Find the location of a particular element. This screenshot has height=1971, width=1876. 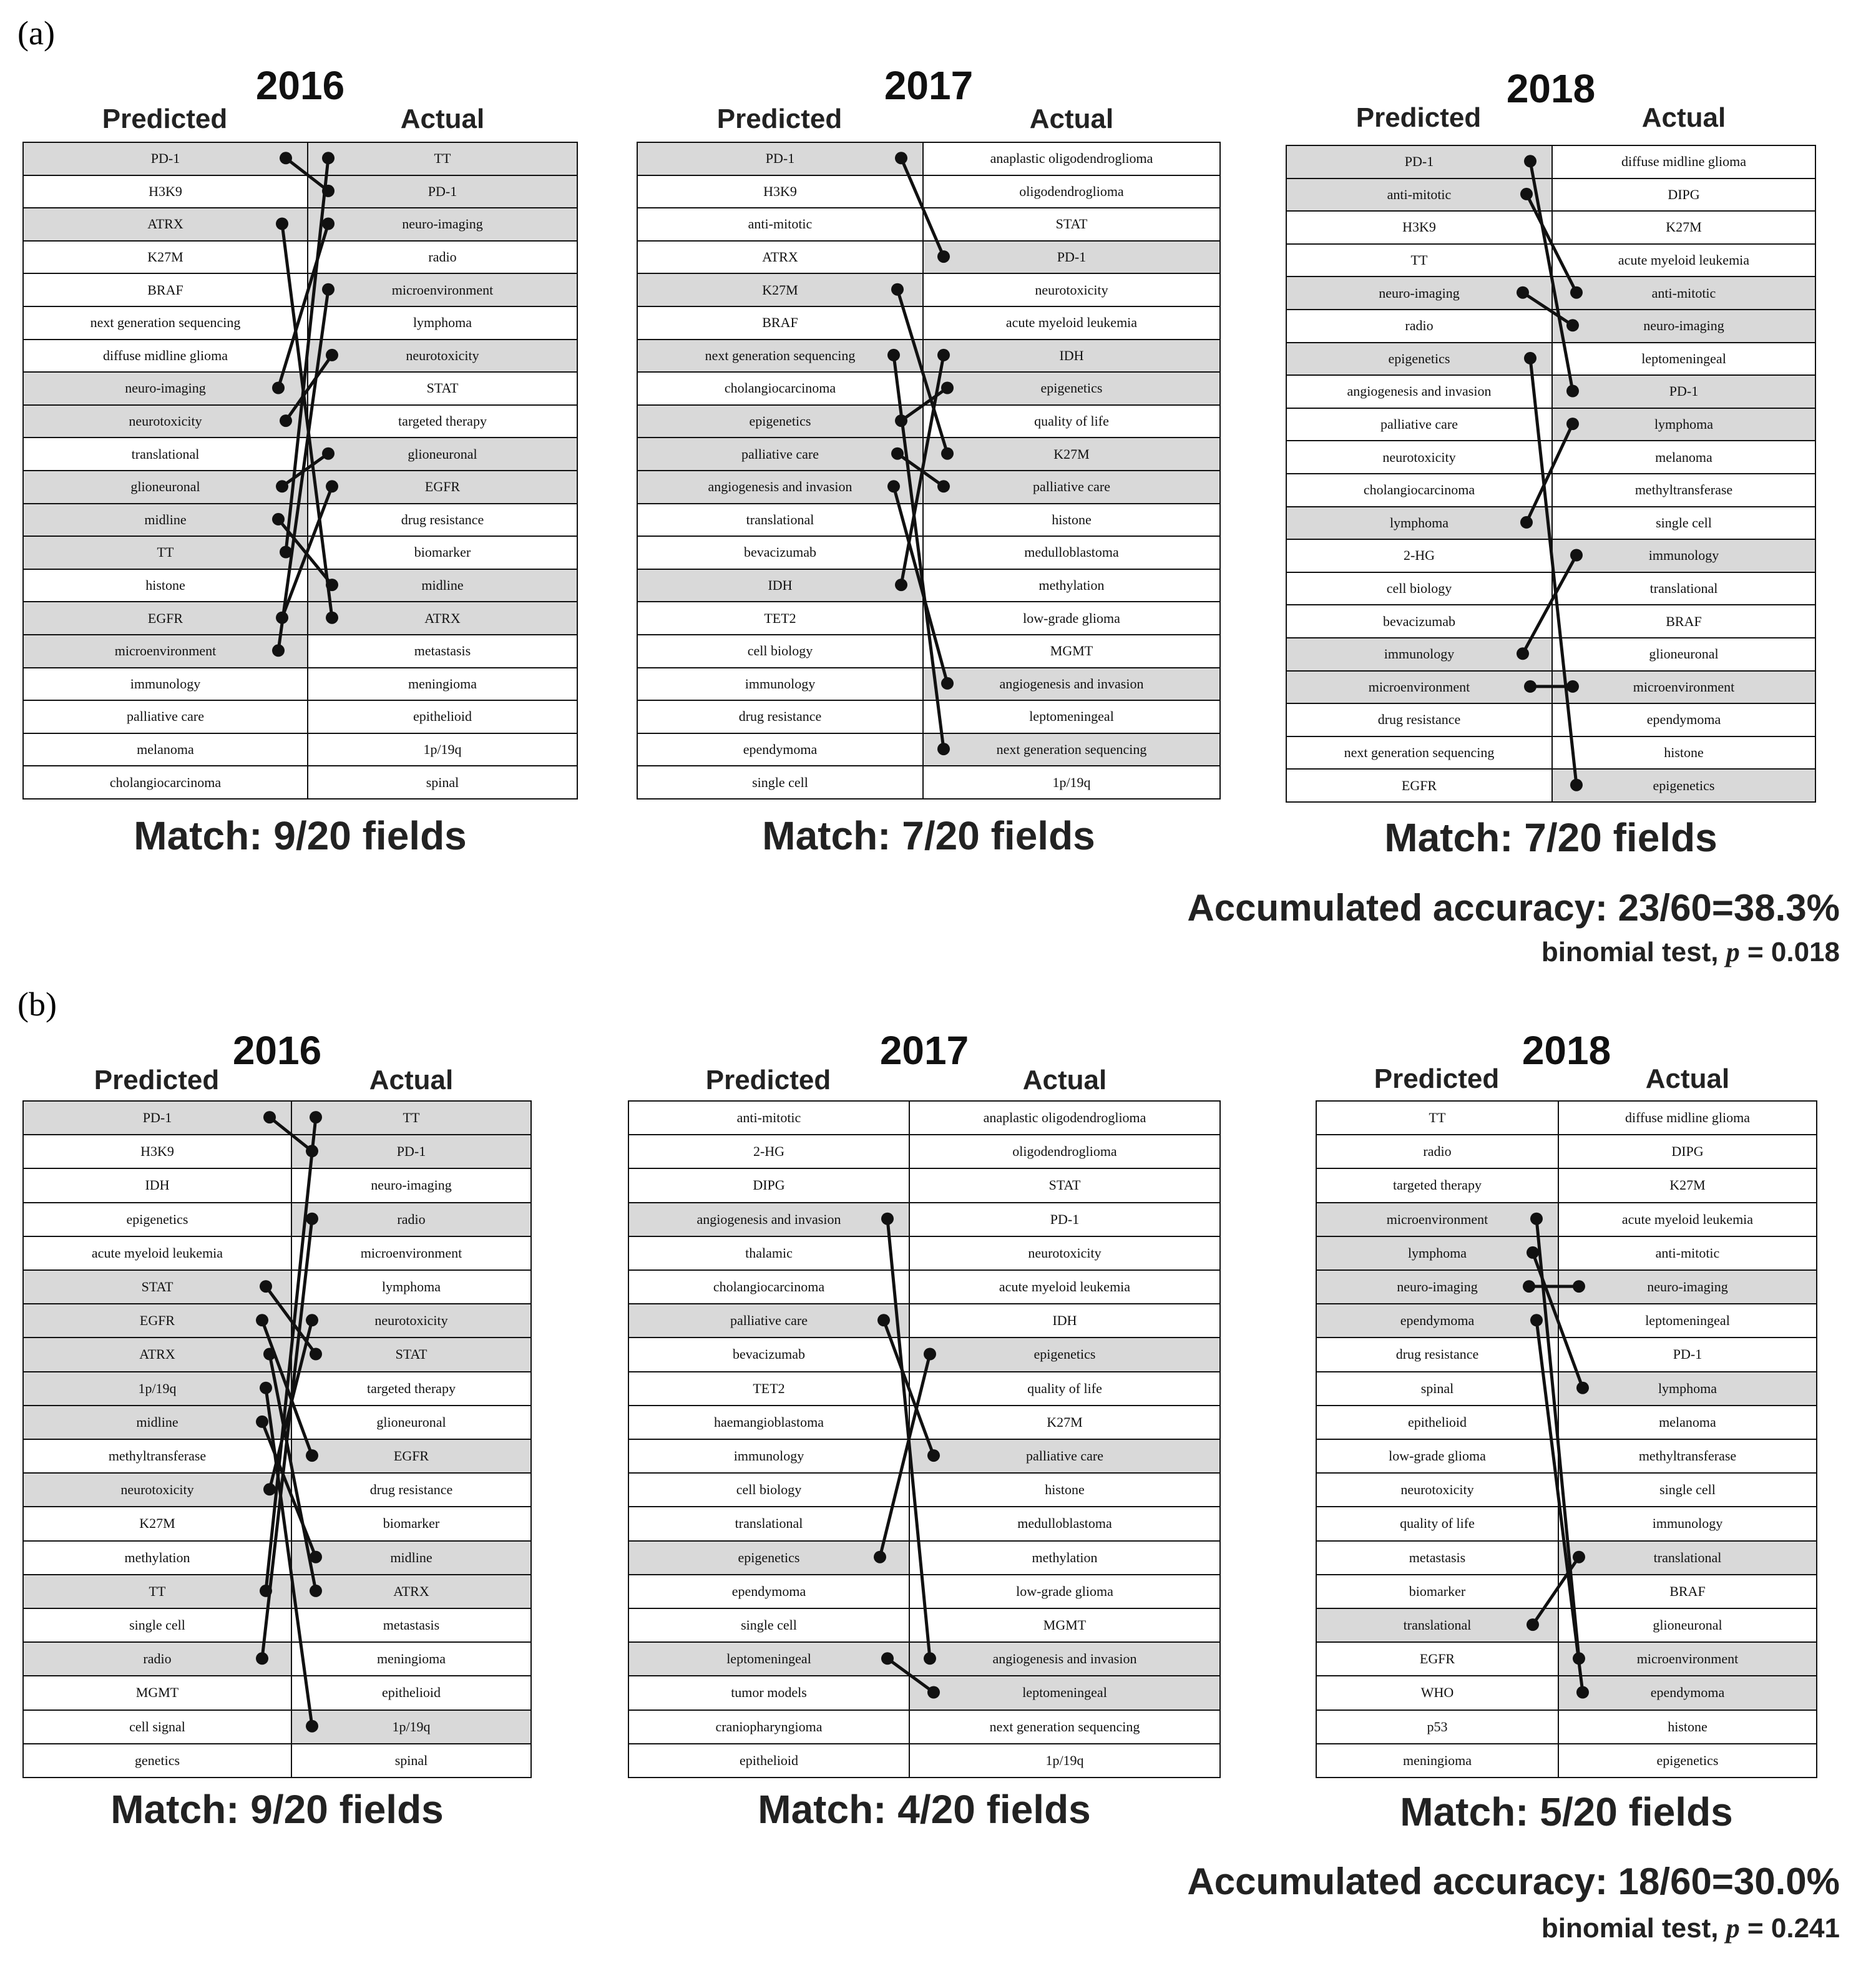

predicted-cell: metastasis is located at coordinates (1437, 1557).